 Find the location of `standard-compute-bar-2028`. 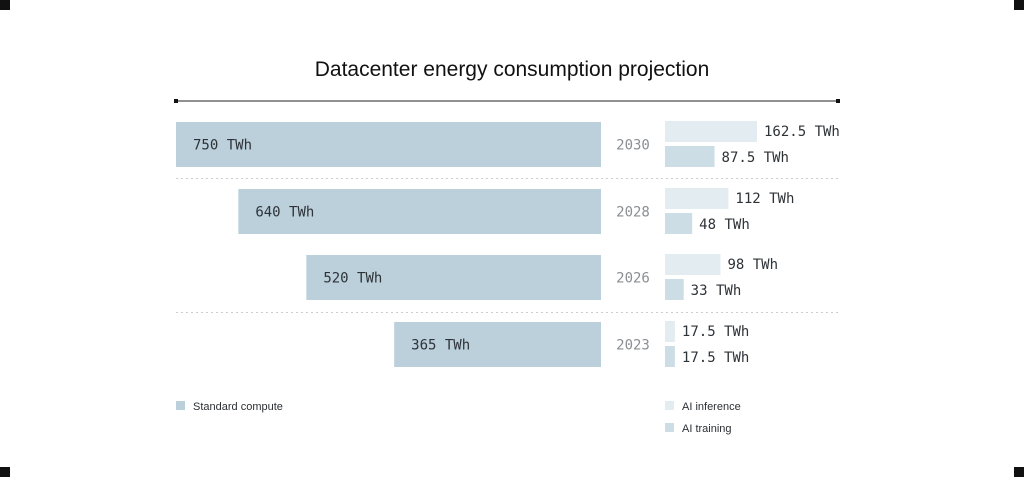

standard-compute-bar-2028 is located at coordinates (420, 211).